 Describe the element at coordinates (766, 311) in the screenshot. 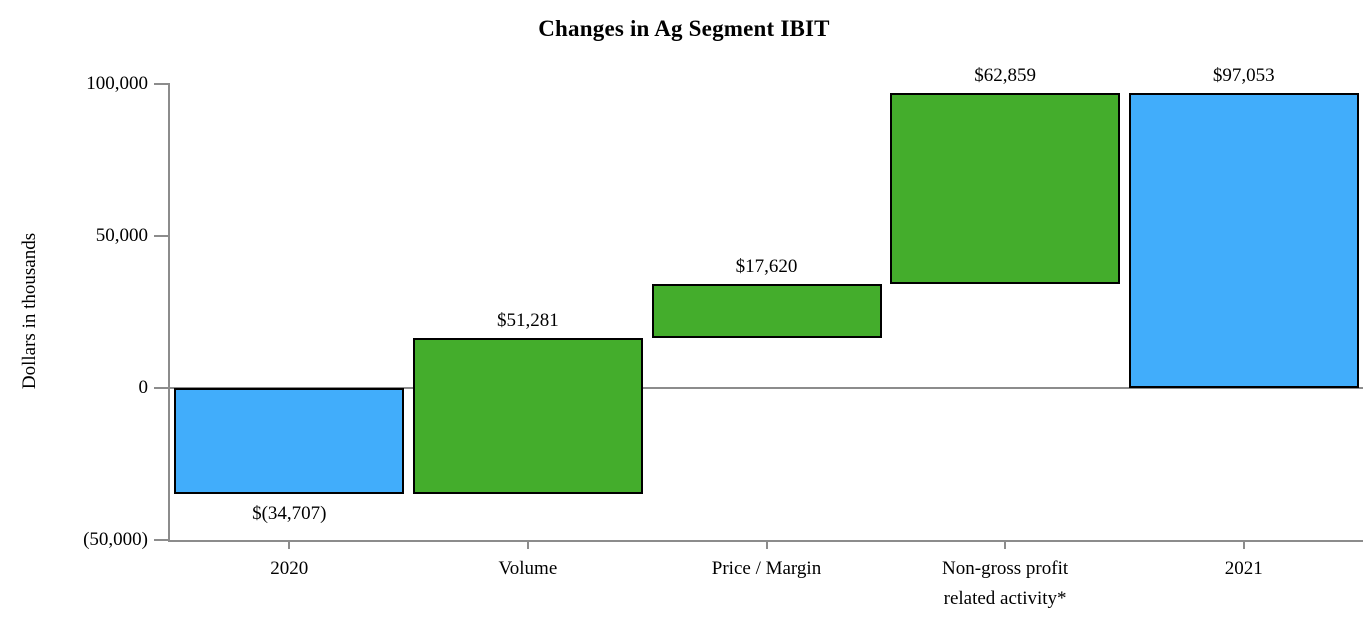

I see `bar-price-margin` at that location.